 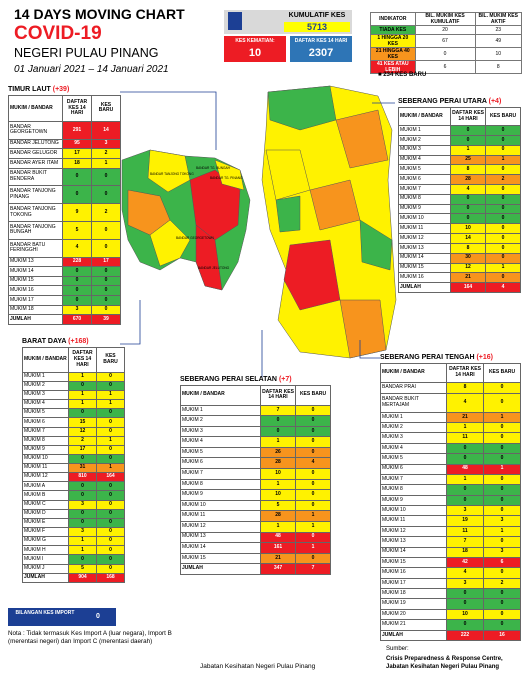 What do you see at coordinates (29, 89) in the screenshot?
I see `section-name: TIMUR LAUT` at bounding box center [29, 89].